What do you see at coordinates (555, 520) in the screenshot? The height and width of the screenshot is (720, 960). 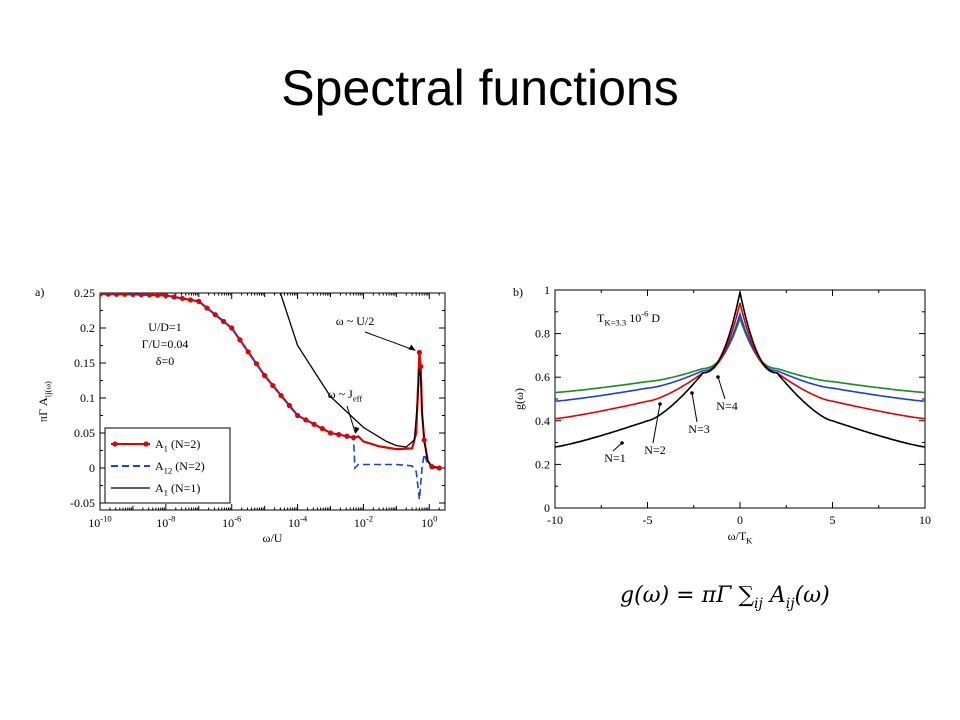 I see `x-tick-label-b: -10` at bounding box center [555, 520].